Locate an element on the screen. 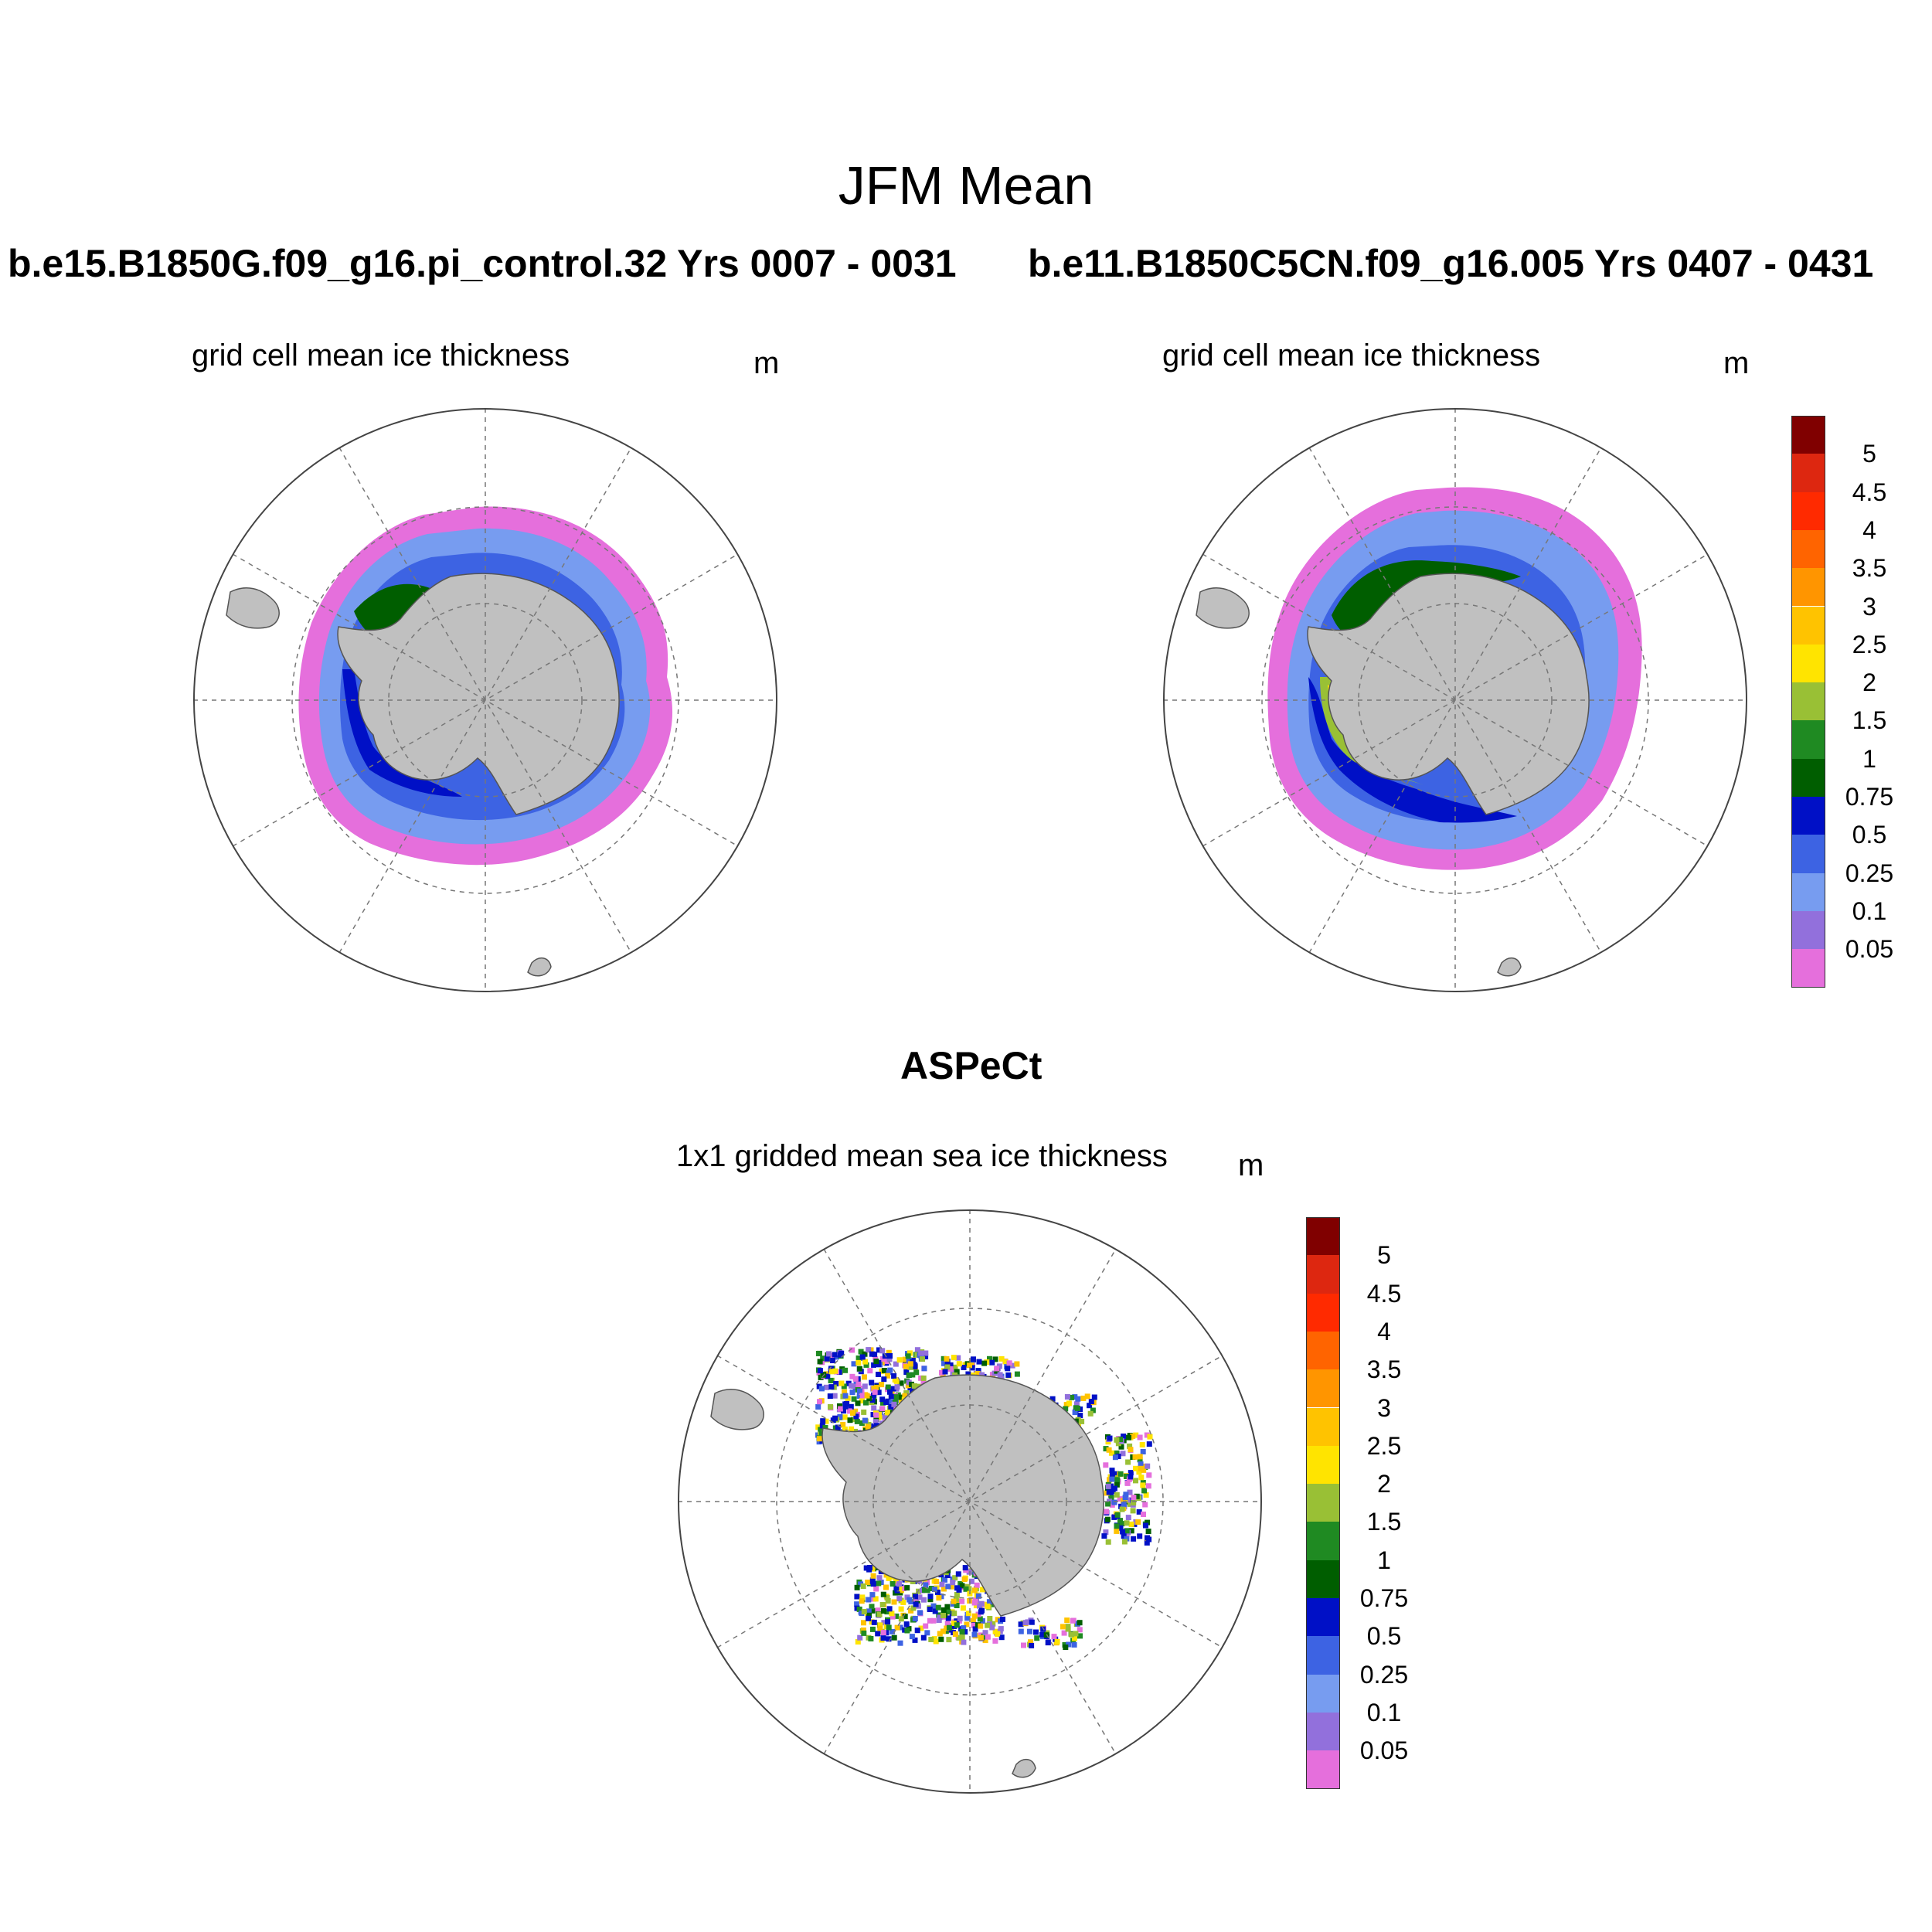 The image size is (1932, 1932). land-mask is located at coordinates (1393, 775).